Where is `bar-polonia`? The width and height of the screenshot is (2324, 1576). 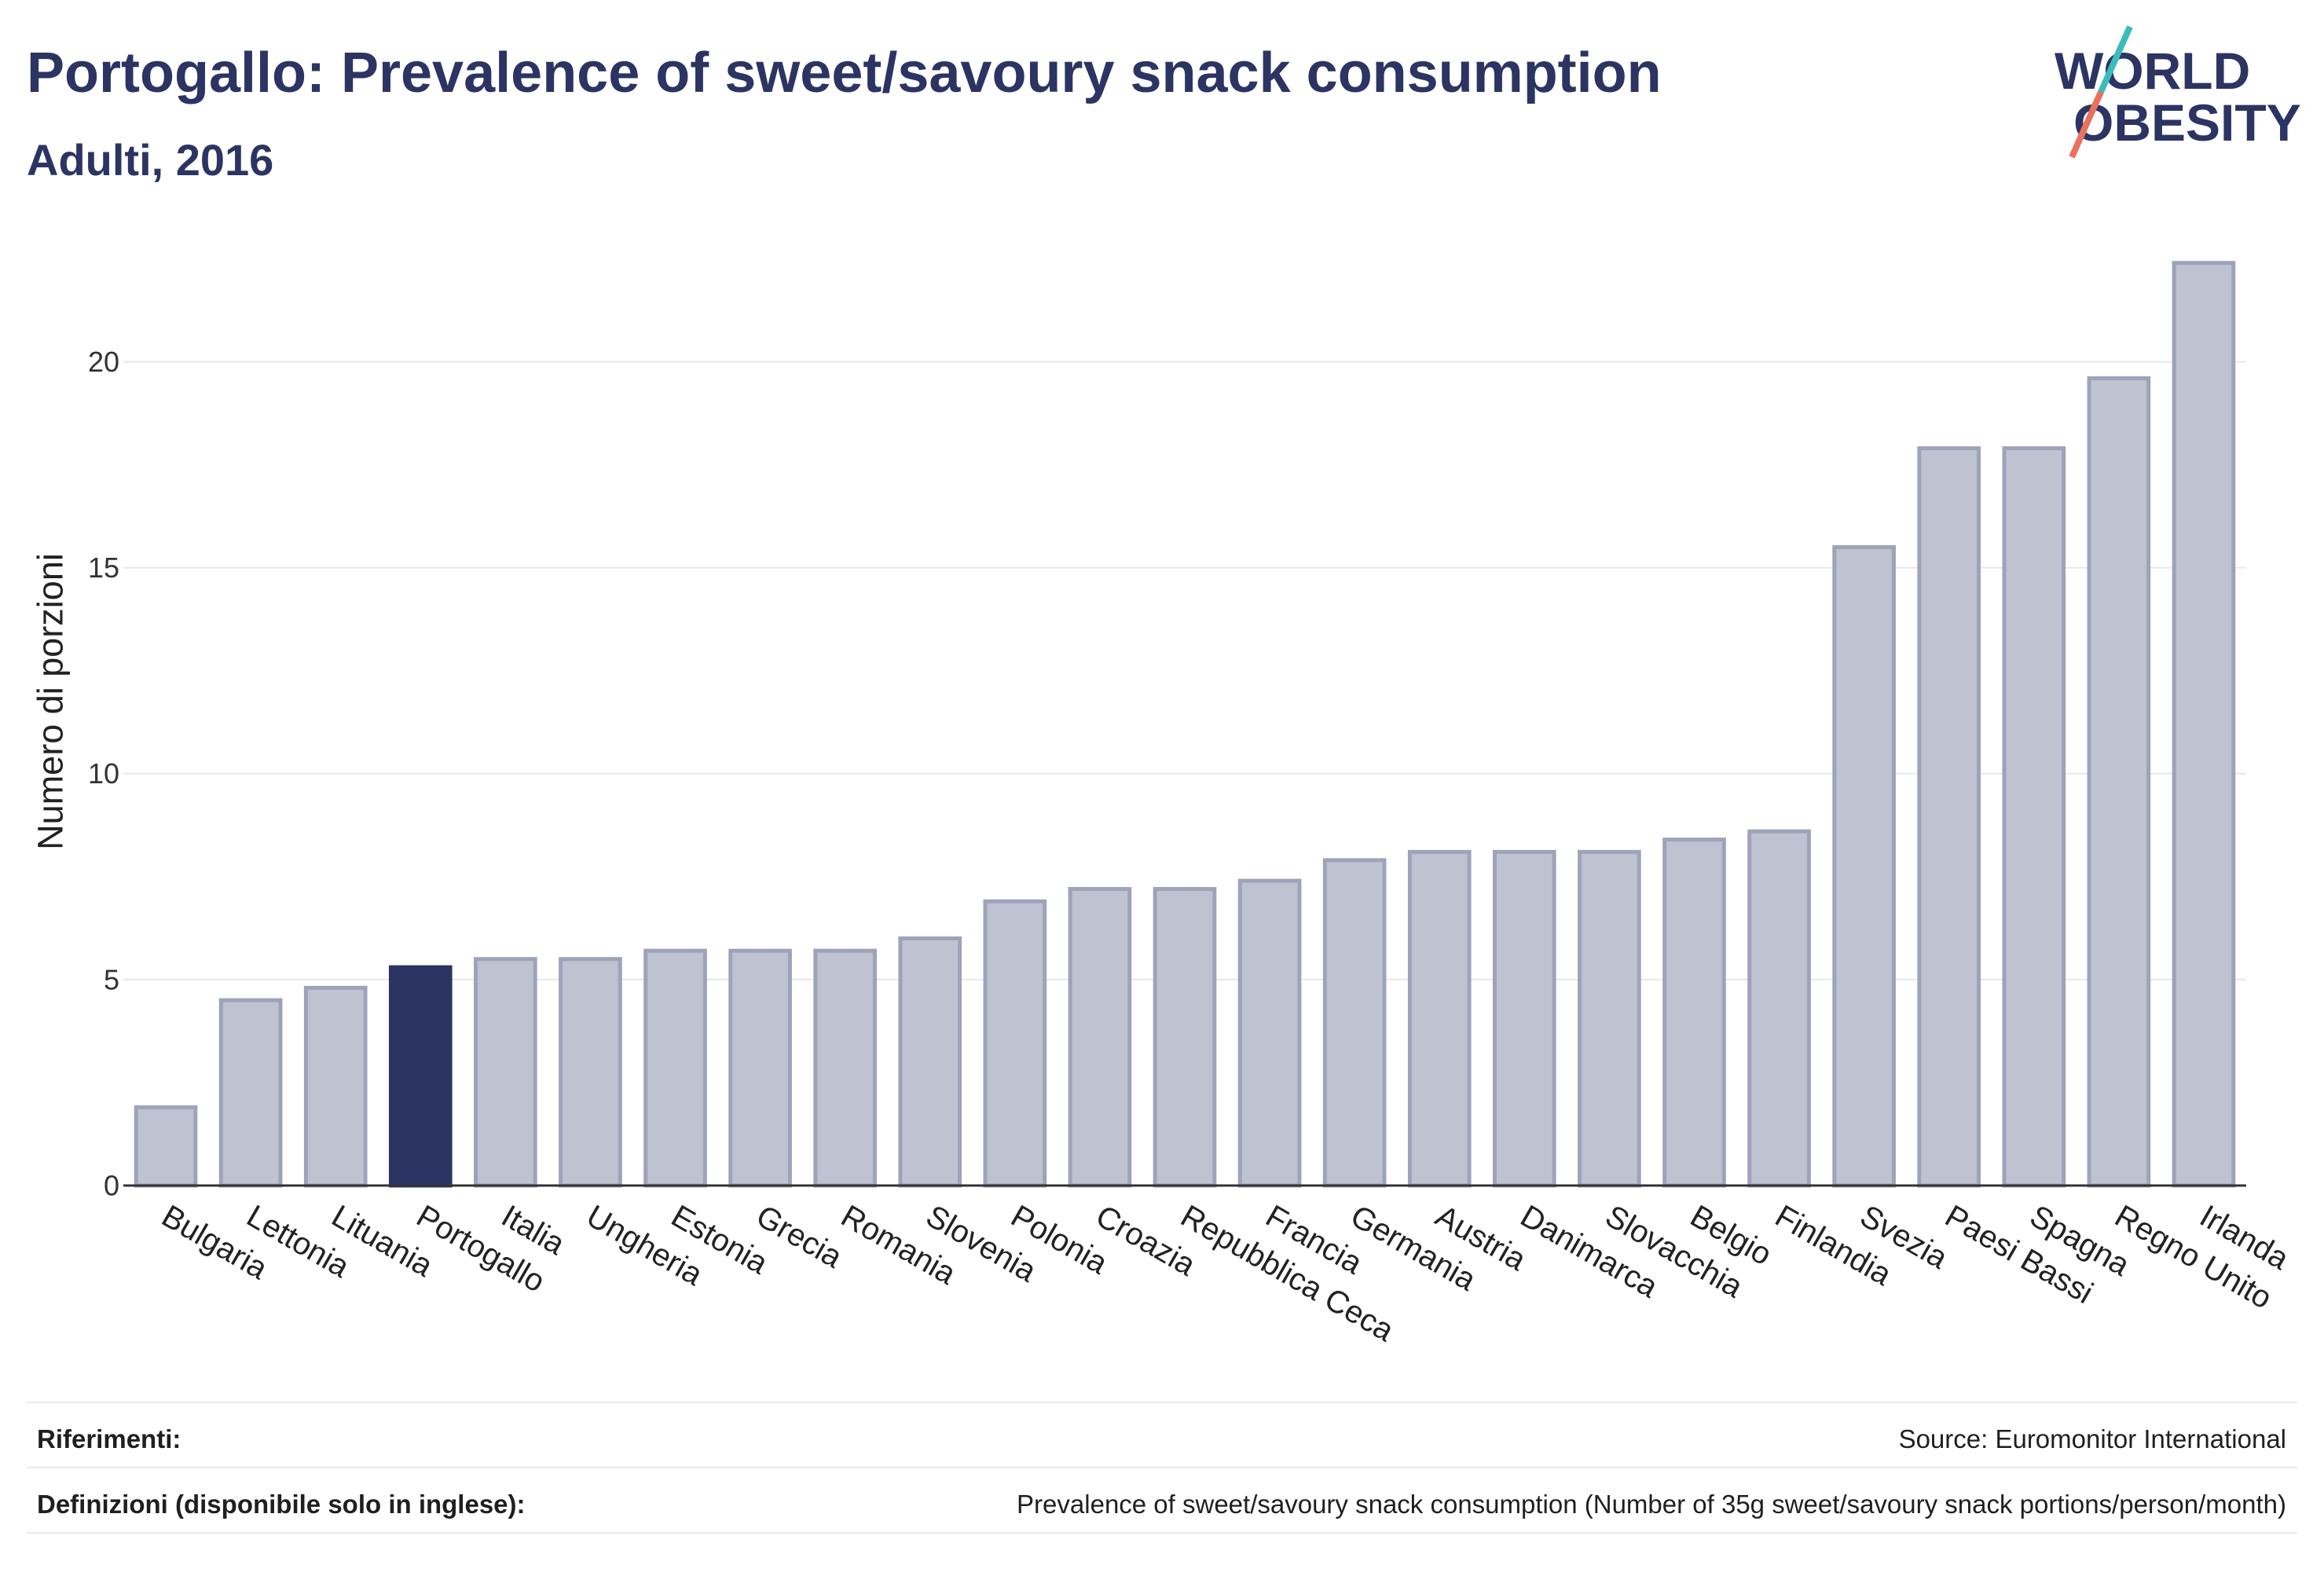
bar-polonia is located at coordinates (1015, 1043).